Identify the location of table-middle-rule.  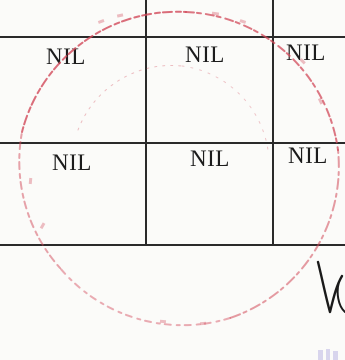
(172, 143).